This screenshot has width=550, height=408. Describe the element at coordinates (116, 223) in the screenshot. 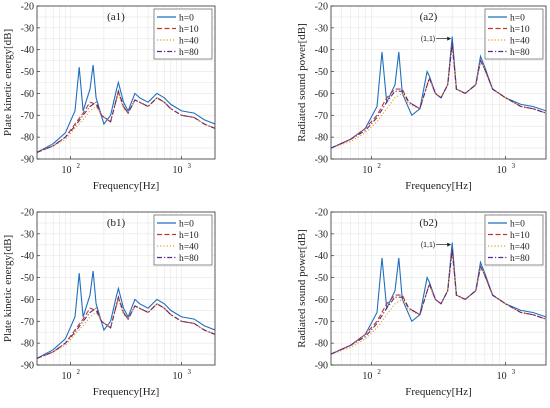

I see `panel-tag: (b1)` at that location.